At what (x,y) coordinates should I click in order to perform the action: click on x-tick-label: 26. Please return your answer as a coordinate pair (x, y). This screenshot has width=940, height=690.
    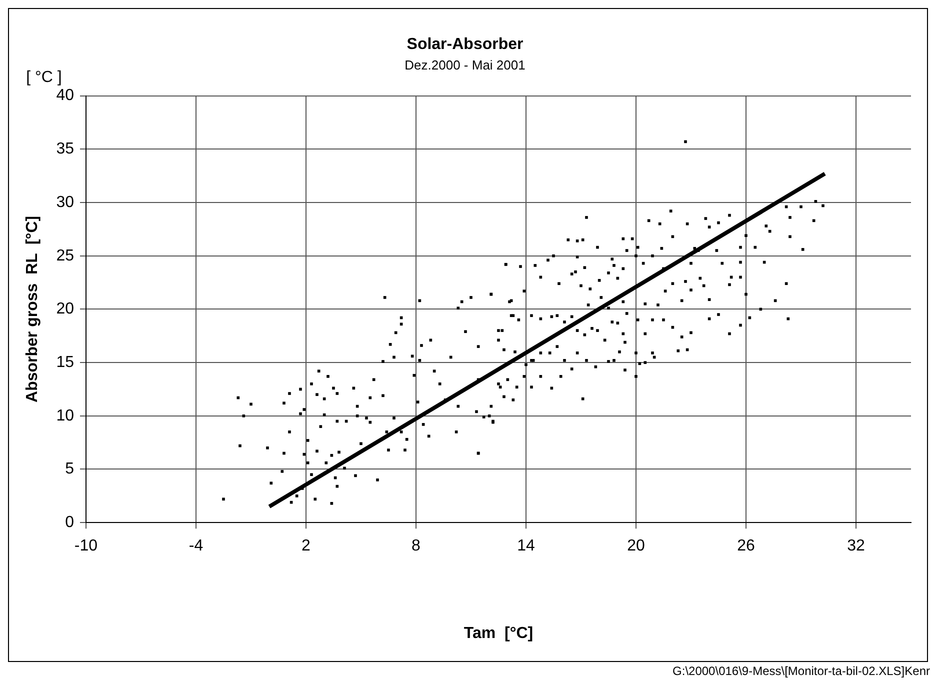
    Looking at the image, I should click on (746, 546).